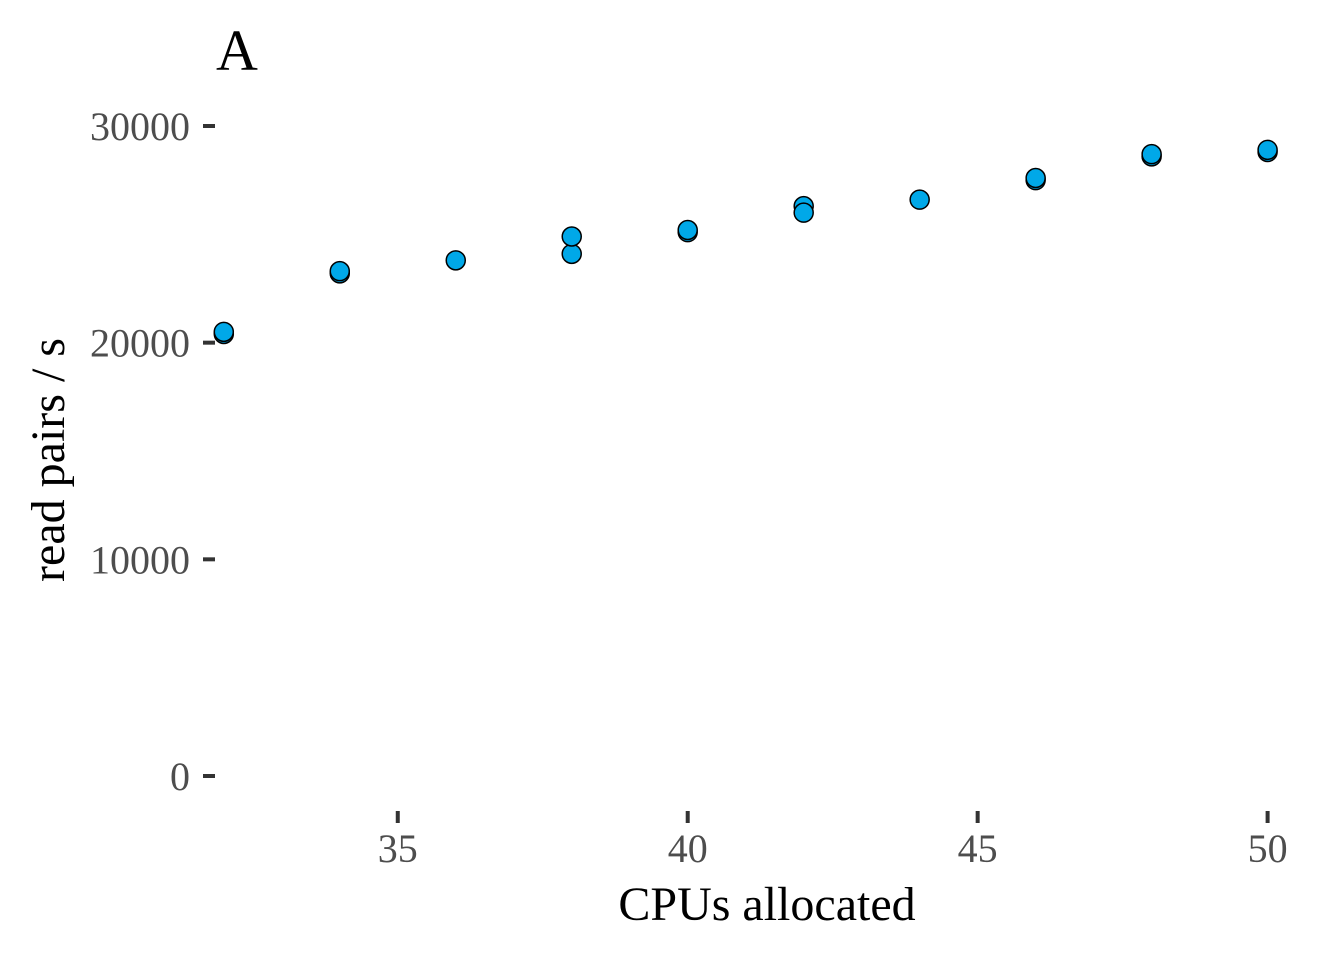 This screenshot has width=1344, height=965. What do you see at coordinates (152, 451) in the screenshot?
I see `y-axis: 0 10000 20000 30000` at bounding box center [152, 451].